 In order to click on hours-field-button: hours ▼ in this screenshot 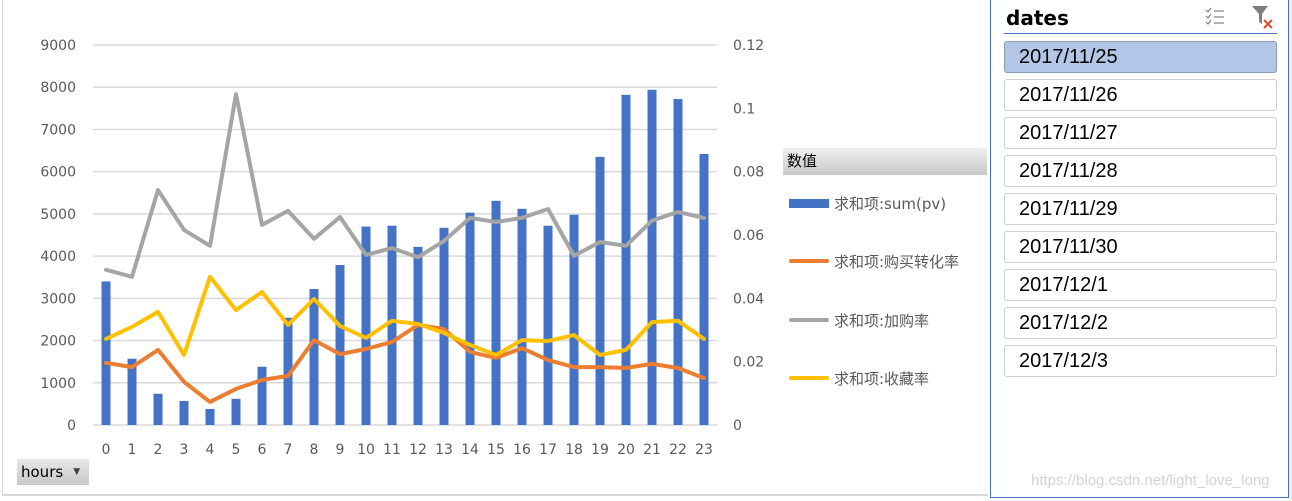, I will do `click(53, 472)`.